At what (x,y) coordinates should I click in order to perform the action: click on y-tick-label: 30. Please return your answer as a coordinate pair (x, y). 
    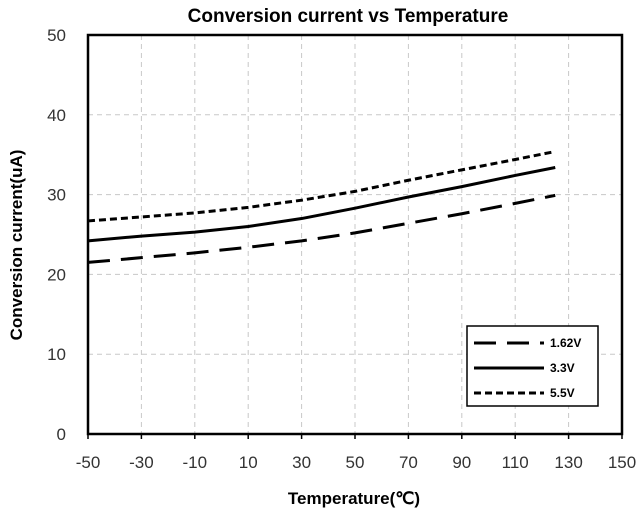
    Looking at the image, I should click on (56, 195).